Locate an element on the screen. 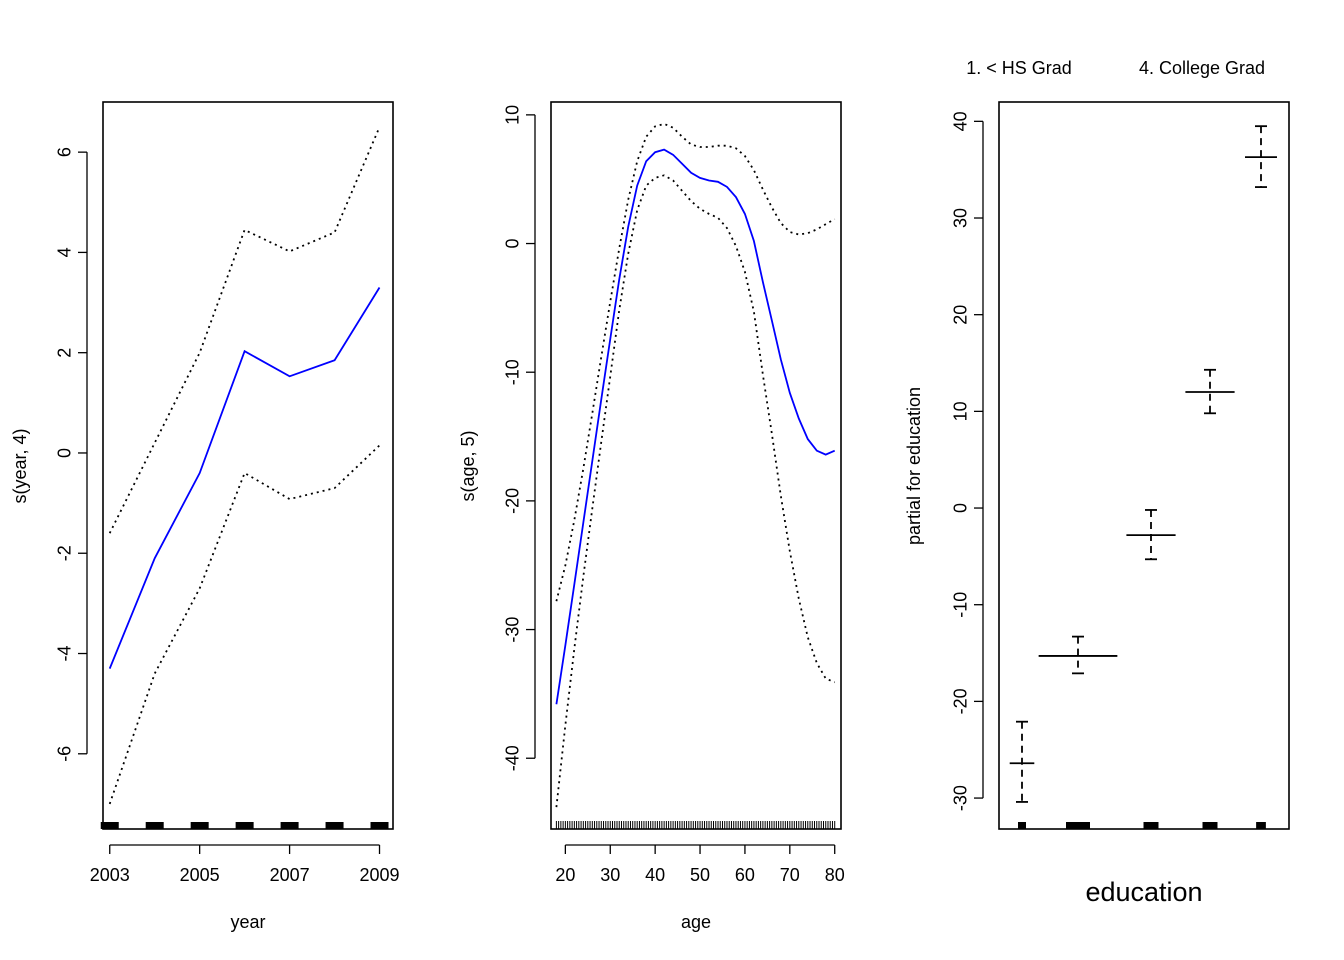  education-y-tick-label: 40 is located at coordinates (961, 121).